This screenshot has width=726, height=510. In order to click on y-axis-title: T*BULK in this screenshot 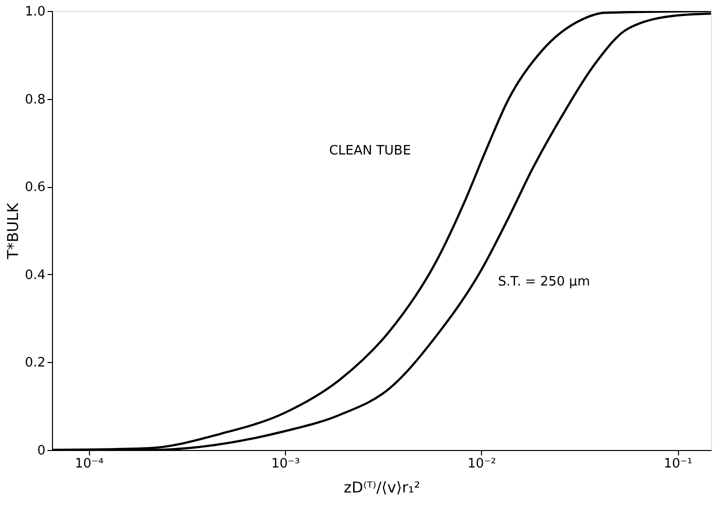, I will do `click(13, 231)`.